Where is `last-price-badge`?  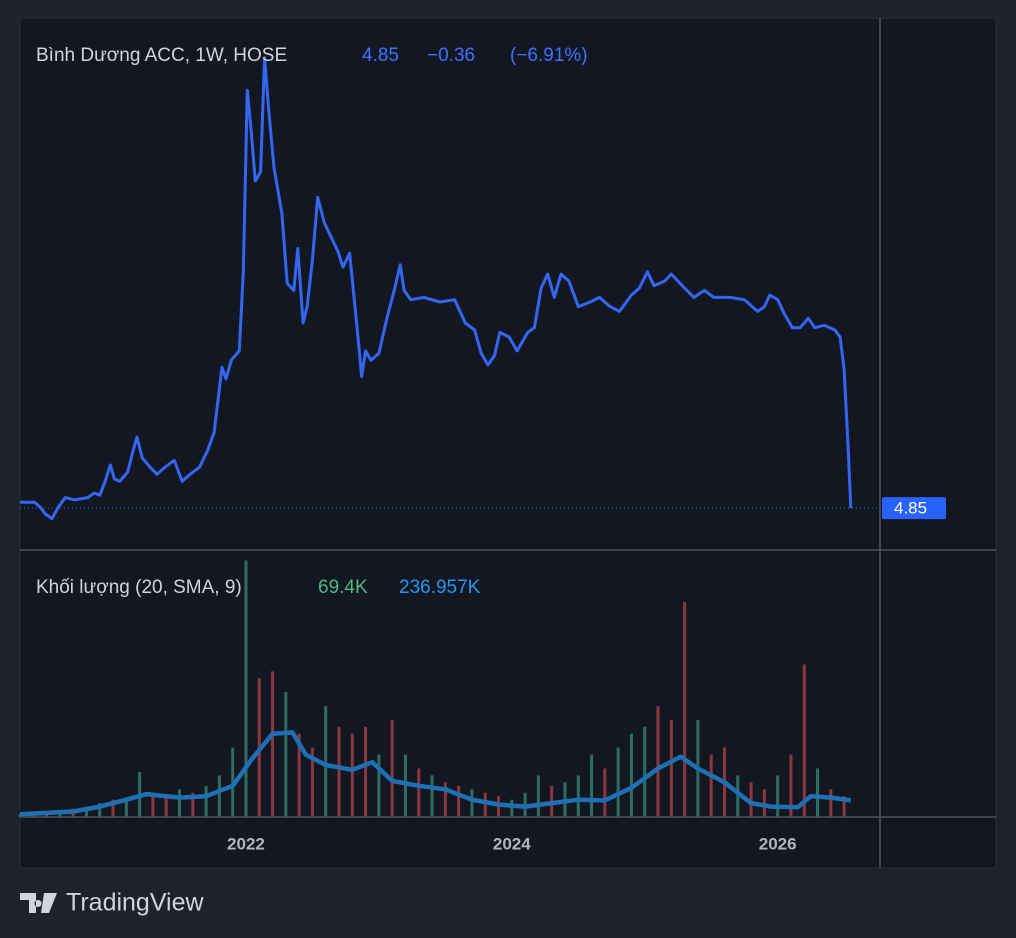
last-price-badge is located at coordinates (914, 508).